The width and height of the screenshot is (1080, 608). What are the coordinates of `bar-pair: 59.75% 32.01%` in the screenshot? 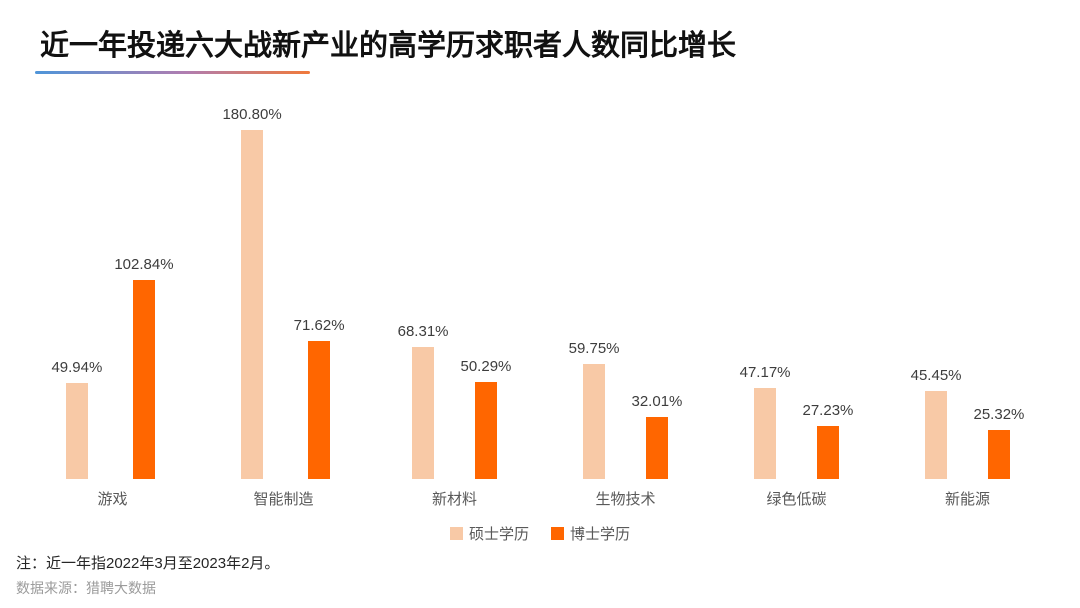 It's located at (626, 289).